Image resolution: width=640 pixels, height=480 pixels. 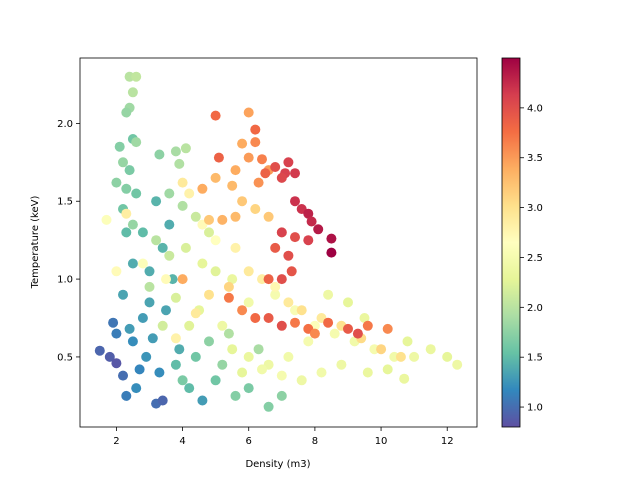 What do you see at coordinates (65, 124) in the screenshot?
I see `y-tick-label: 2.0` at bounding box center [65, 124].